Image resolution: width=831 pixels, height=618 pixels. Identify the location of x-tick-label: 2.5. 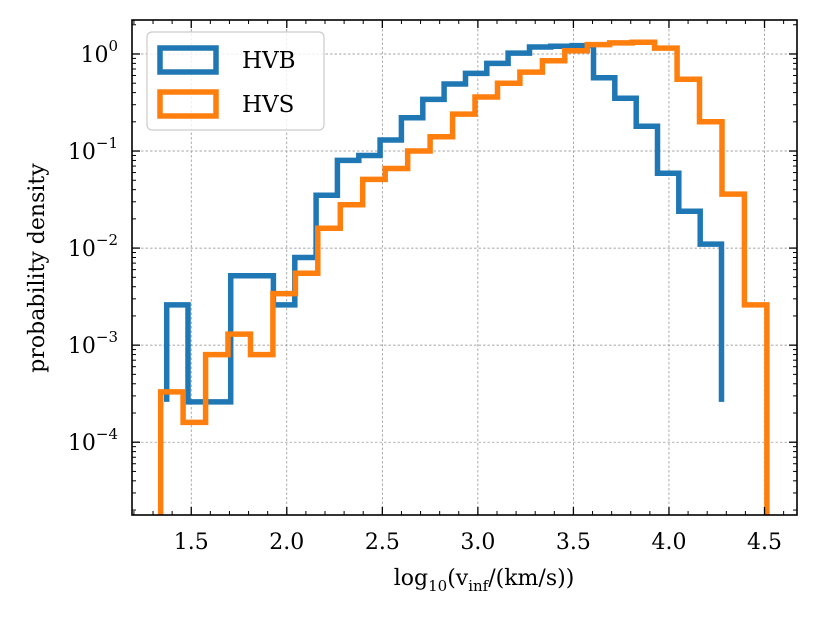
(382, 542).